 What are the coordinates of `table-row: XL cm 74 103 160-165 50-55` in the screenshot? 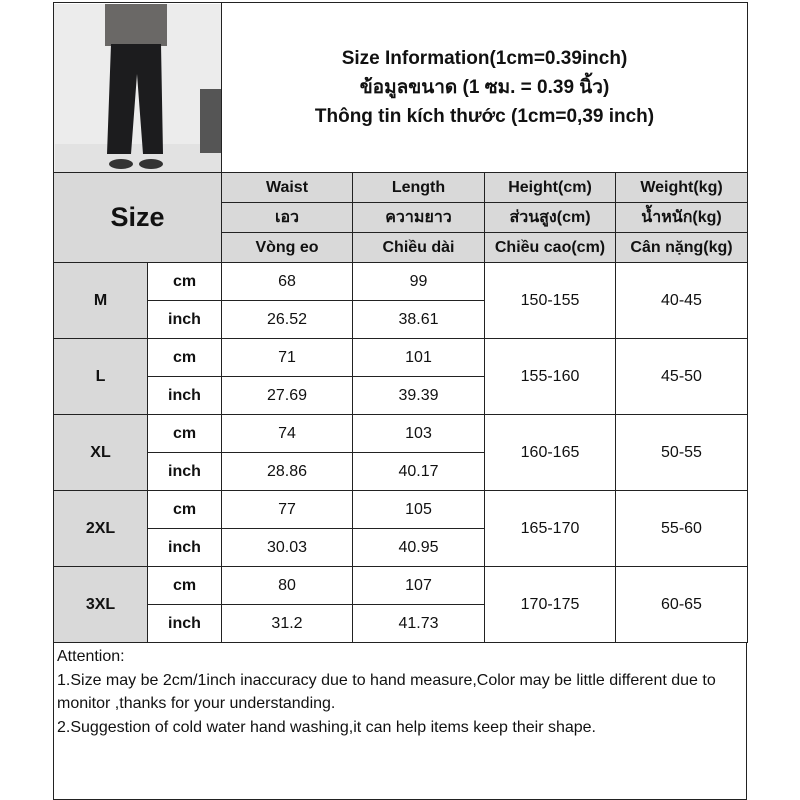 It's located at (400, 452).